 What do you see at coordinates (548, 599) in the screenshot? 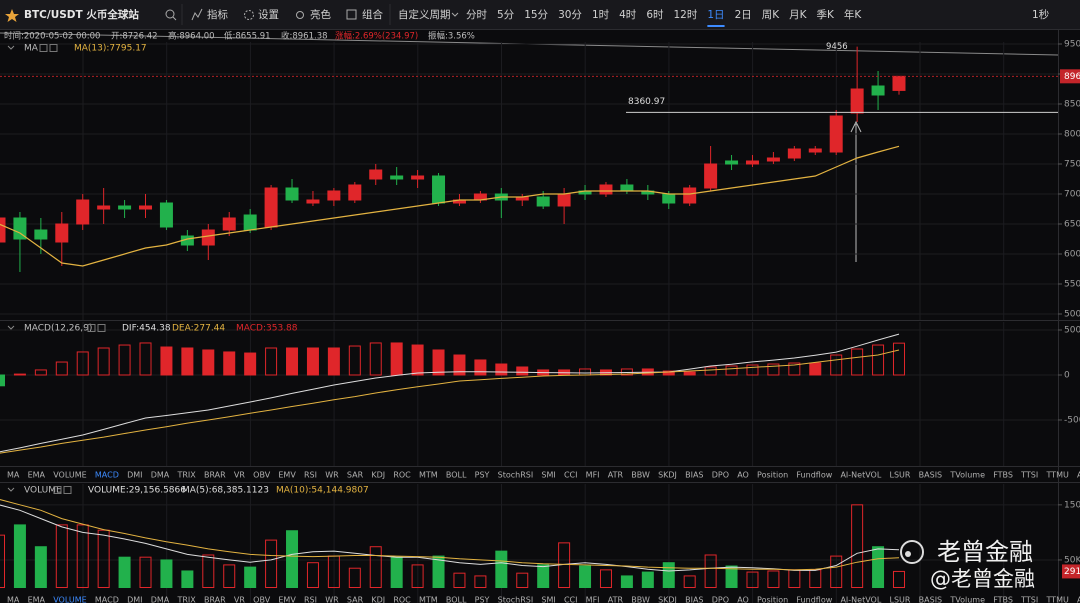
I see `indicator-tab: SMI` at bounding box center [548, 599].